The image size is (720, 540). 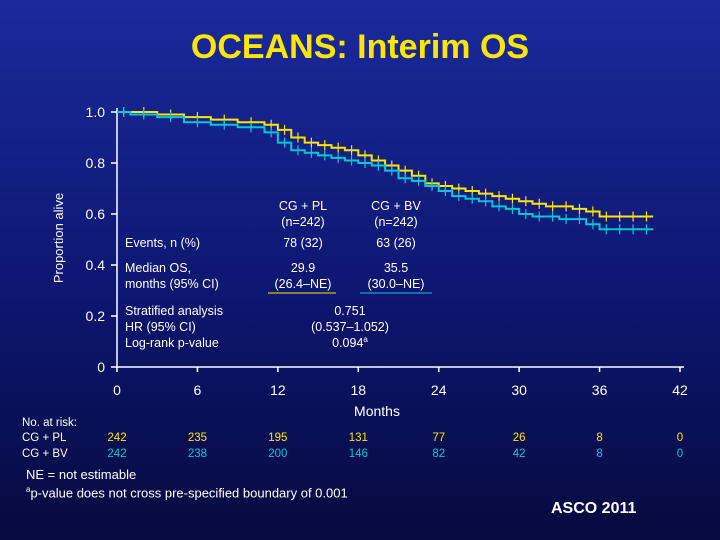 What do you see at coordinates (96, 112) in the screenshot?
I see `y-tick-label: 1.0` at bounding box center [96, 112].